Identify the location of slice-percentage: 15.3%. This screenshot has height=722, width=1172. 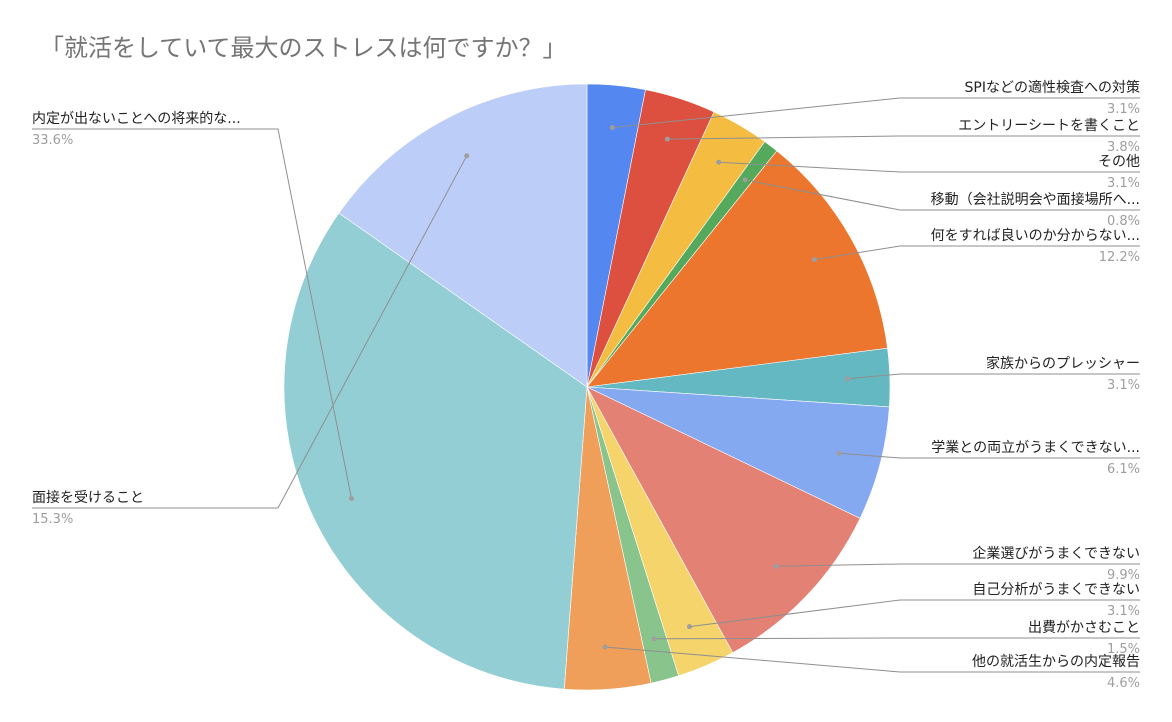
(52, 519).